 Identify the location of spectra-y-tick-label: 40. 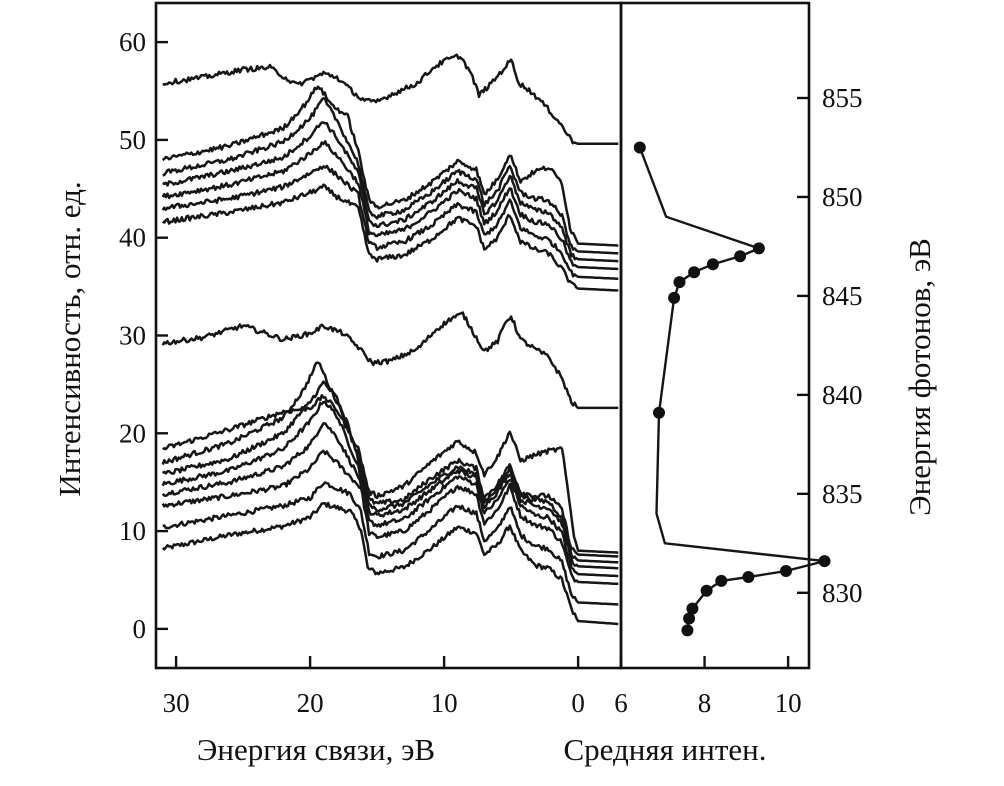
(132, 238).